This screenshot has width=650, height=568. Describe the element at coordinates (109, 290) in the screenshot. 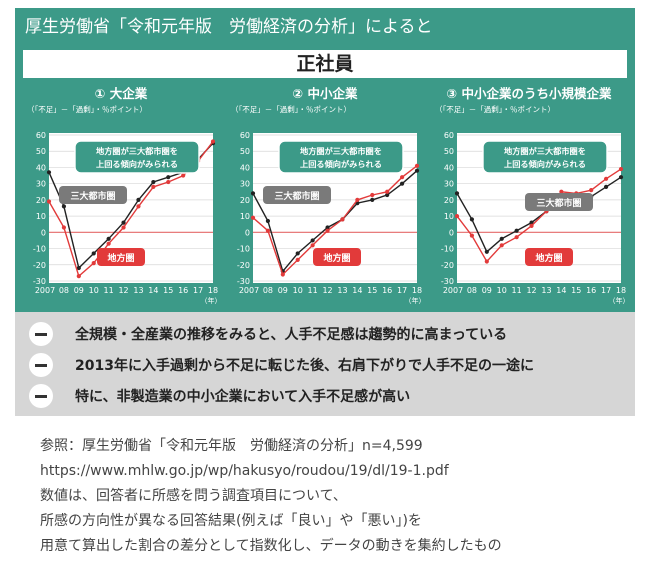

I see `x-tick-label: 11` at that location.